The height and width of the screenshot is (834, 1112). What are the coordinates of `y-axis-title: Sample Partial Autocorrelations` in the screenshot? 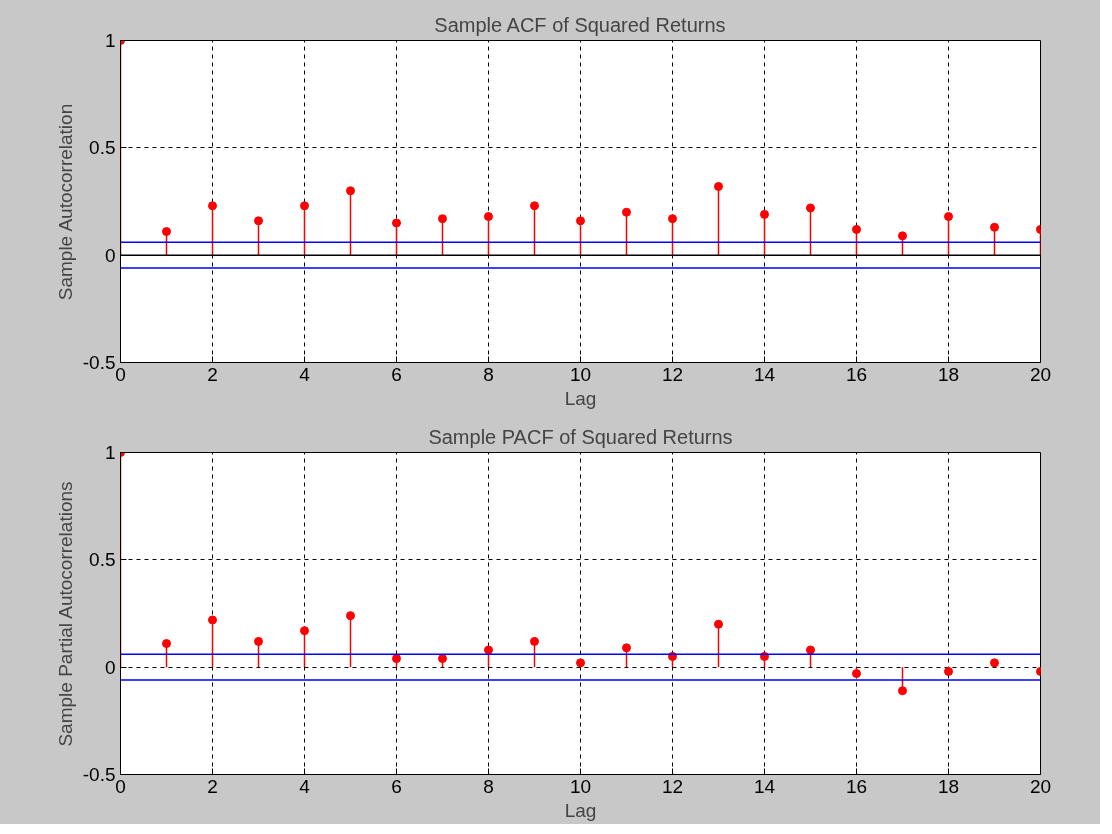 It's located at (65, 614).